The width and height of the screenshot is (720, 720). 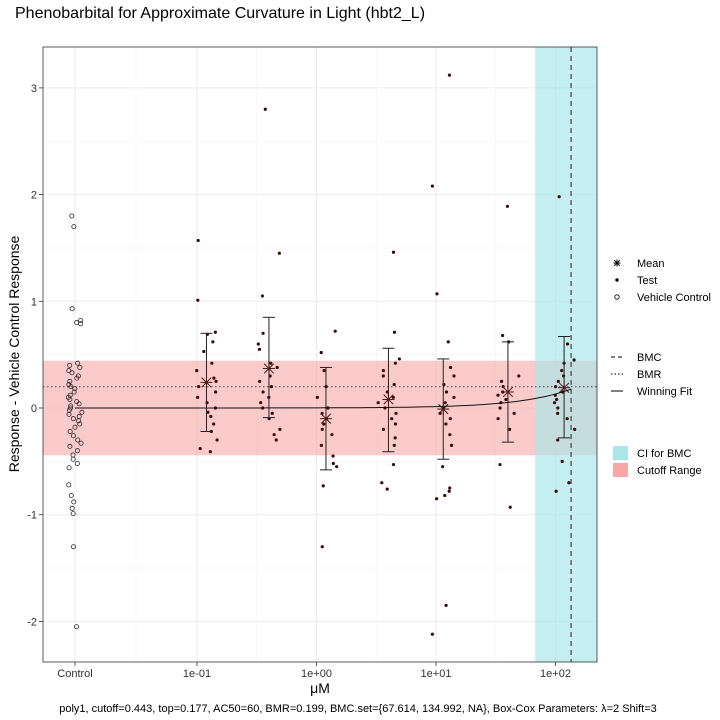 I want to click on legend-label: BMR, so click(x=649, y=375).